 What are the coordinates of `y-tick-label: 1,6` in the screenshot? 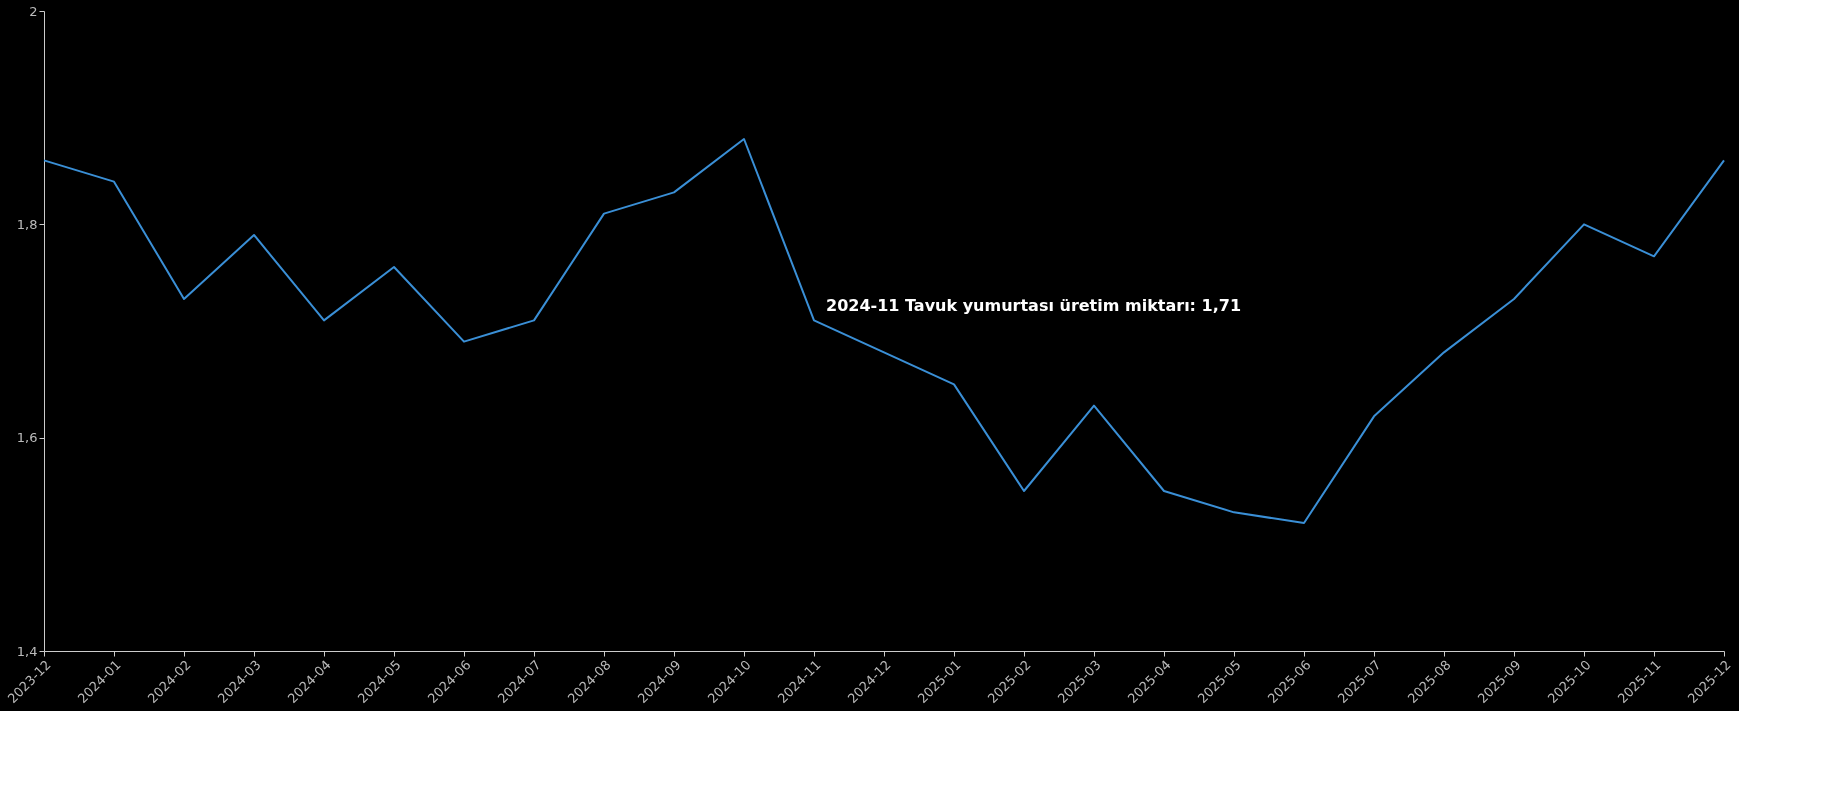 It's located at (27, 438).